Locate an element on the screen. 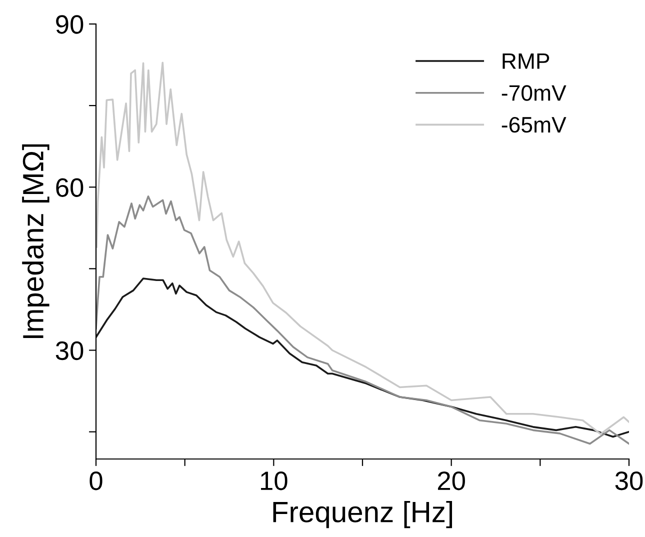 The height and width of the screenshot is (537, 645). y-tick-label: 60 is located at coordinates (70, 187).